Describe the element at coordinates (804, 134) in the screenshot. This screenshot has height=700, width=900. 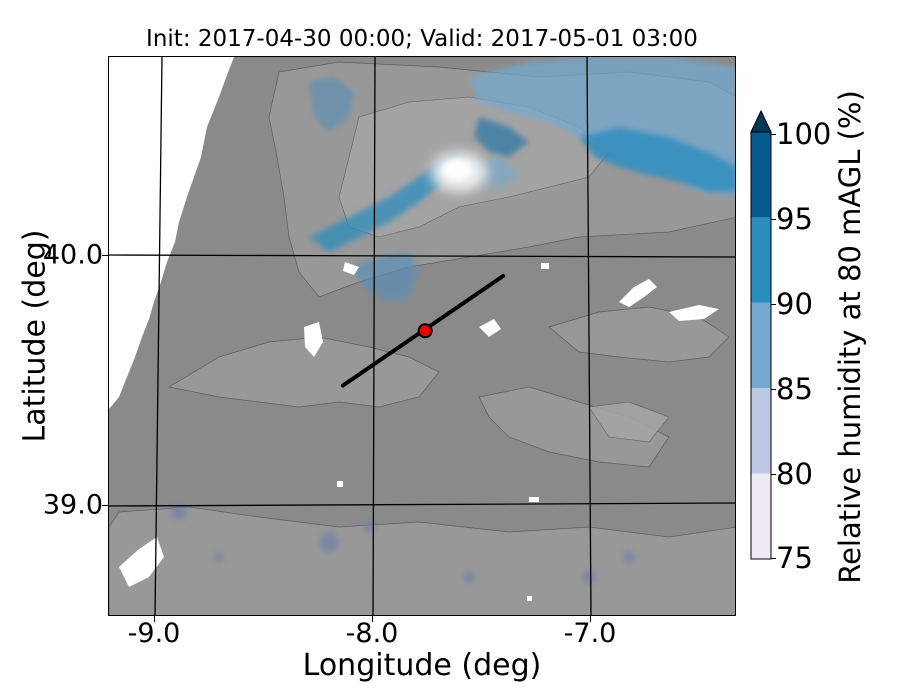
I see `colorbar-tick-label: 100` at that location.